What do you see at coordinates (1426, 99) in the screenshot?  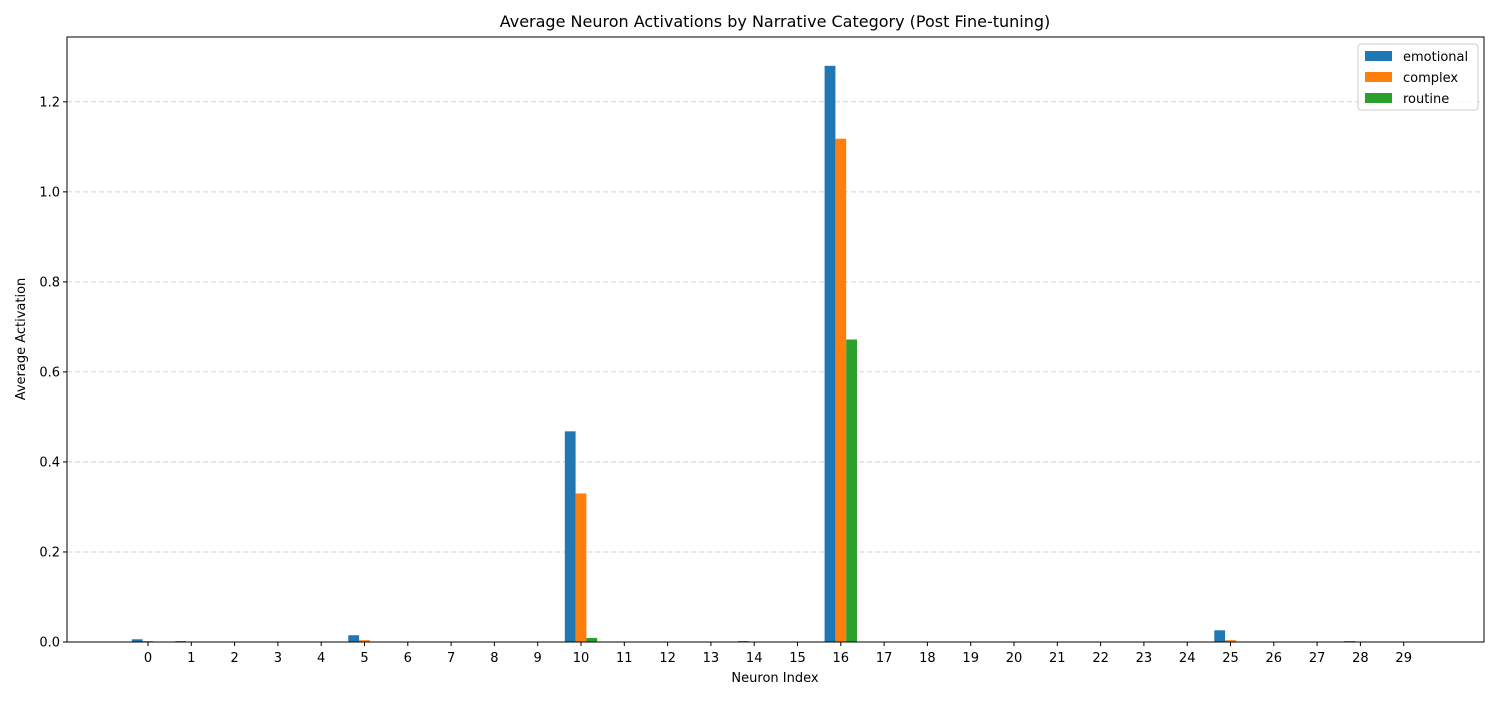 I see `legend-label-routine: routine` at bounding box center [1426, 99].